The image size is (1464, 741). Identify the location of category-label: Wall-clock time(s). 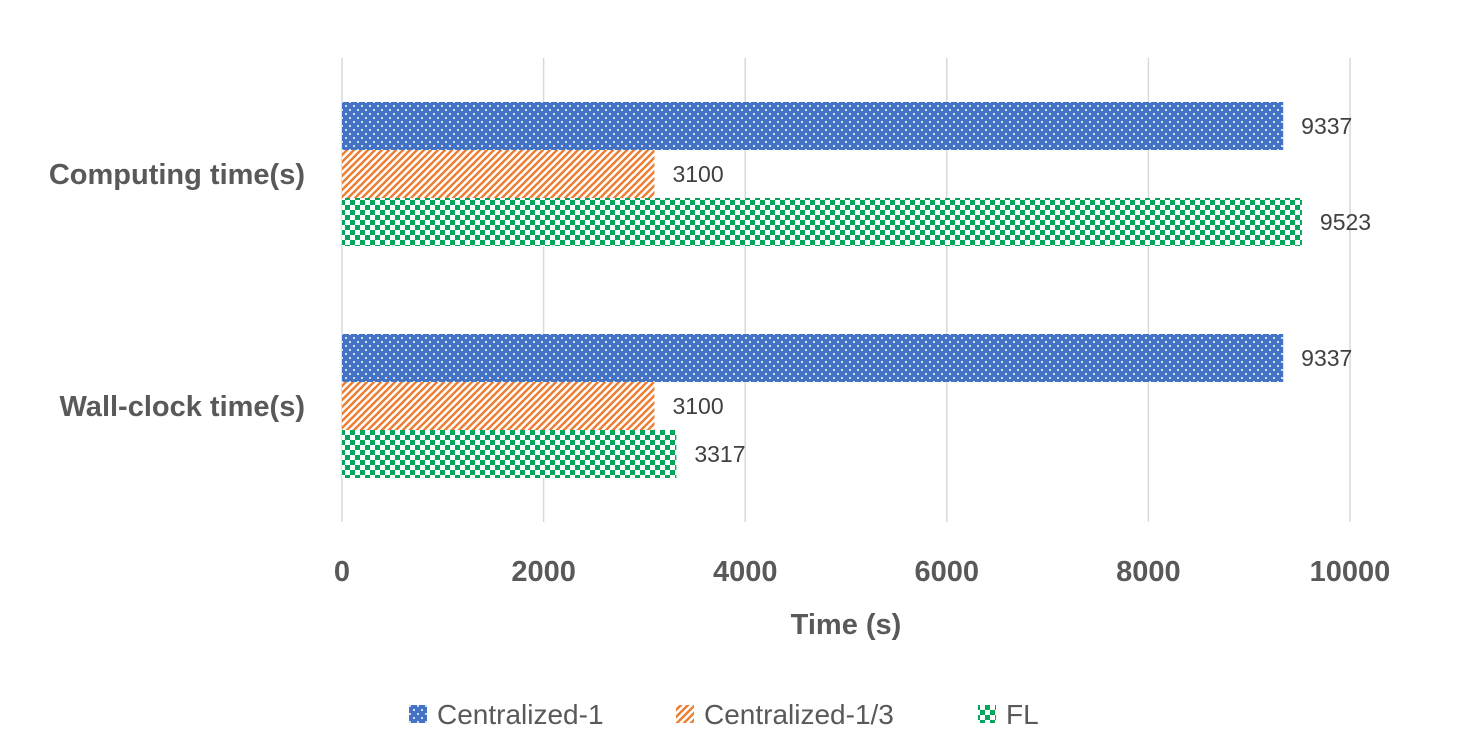
(182, 407).